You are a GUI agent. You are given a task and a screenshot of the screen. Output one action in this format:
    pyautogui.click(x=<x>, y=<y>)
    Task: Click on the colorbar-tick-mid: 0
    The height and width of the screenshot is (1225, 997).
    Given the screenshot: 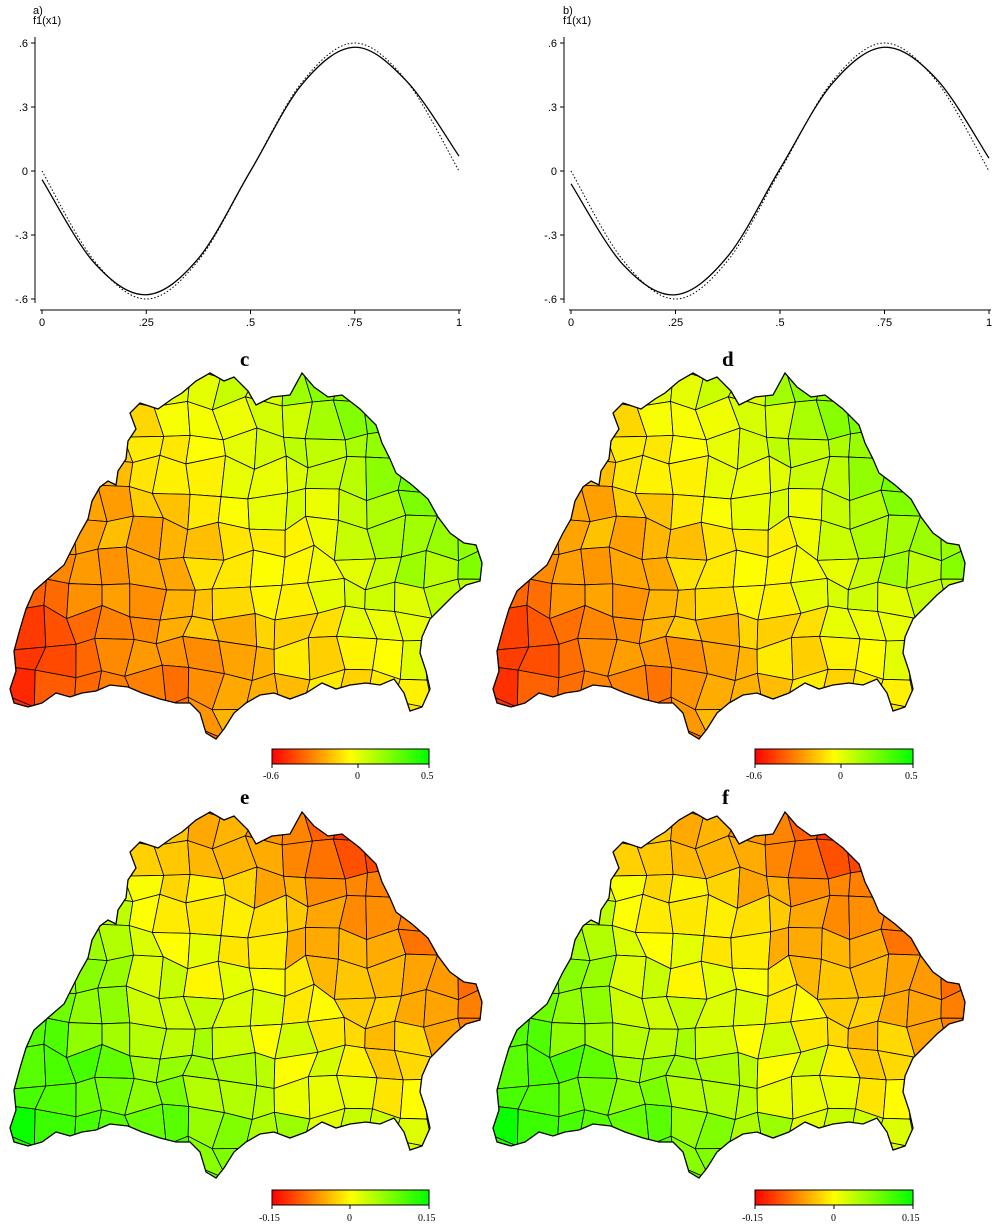 What is the action you would take?
    pyautogui.click(x=357, y=776)
    